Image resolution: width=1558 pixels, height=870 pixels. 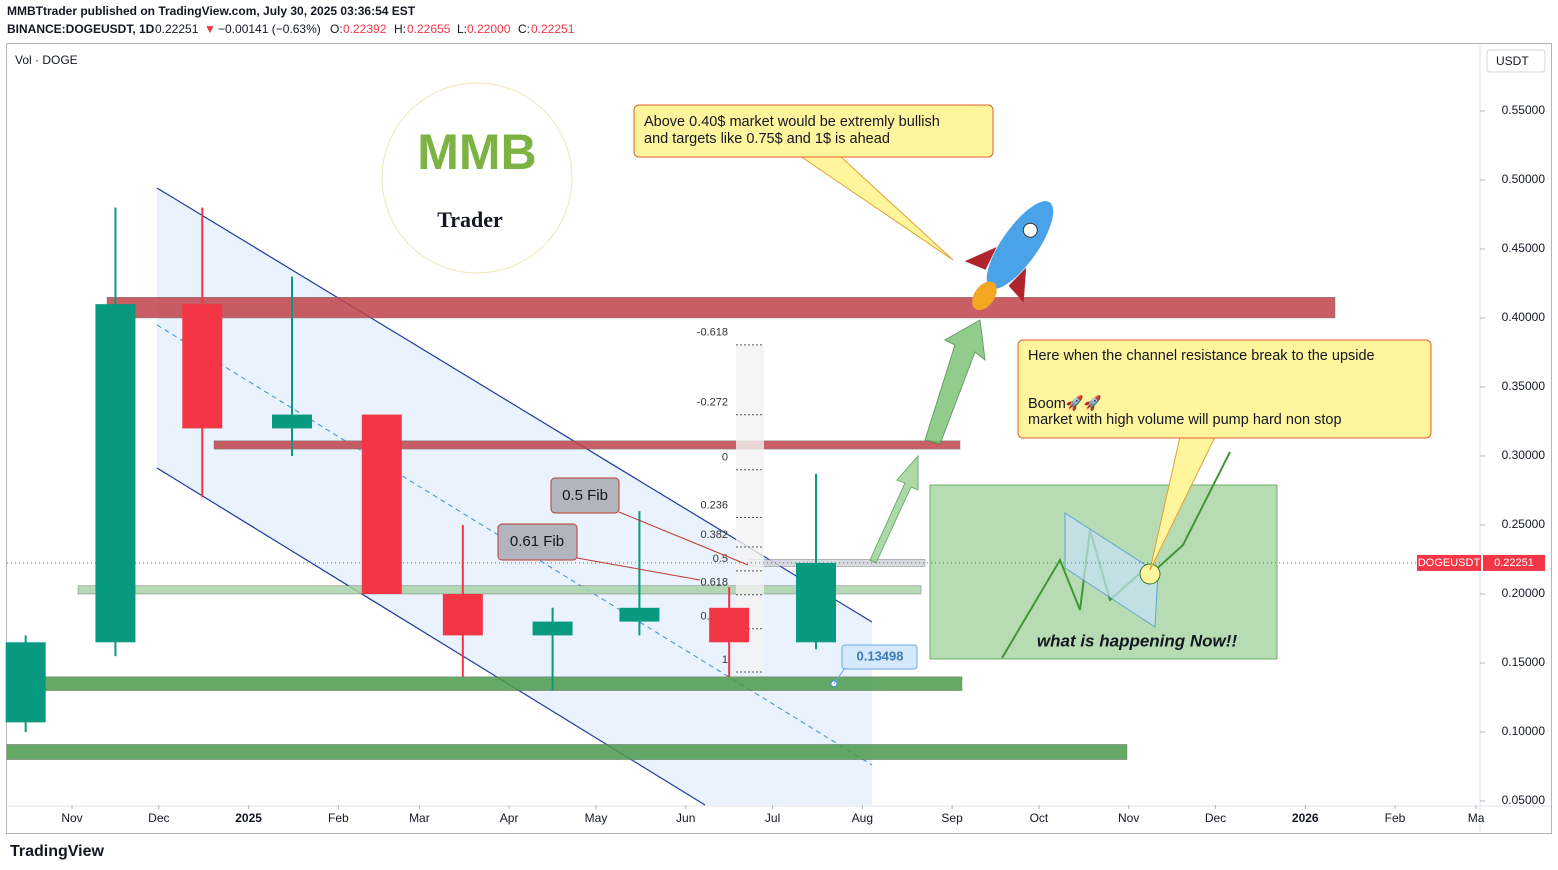 I want to click on h-label: H:, so click(x=400, y=29).